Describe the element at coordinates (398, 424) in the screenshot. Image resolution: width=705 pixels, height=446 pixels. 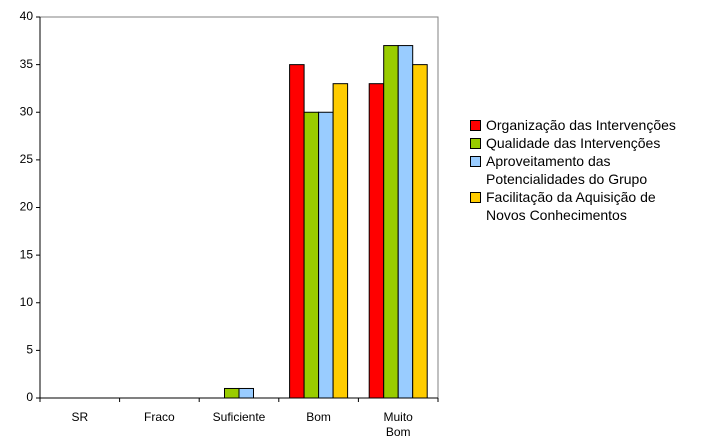
I see `x-tick-label: Muito Bom` at that location.